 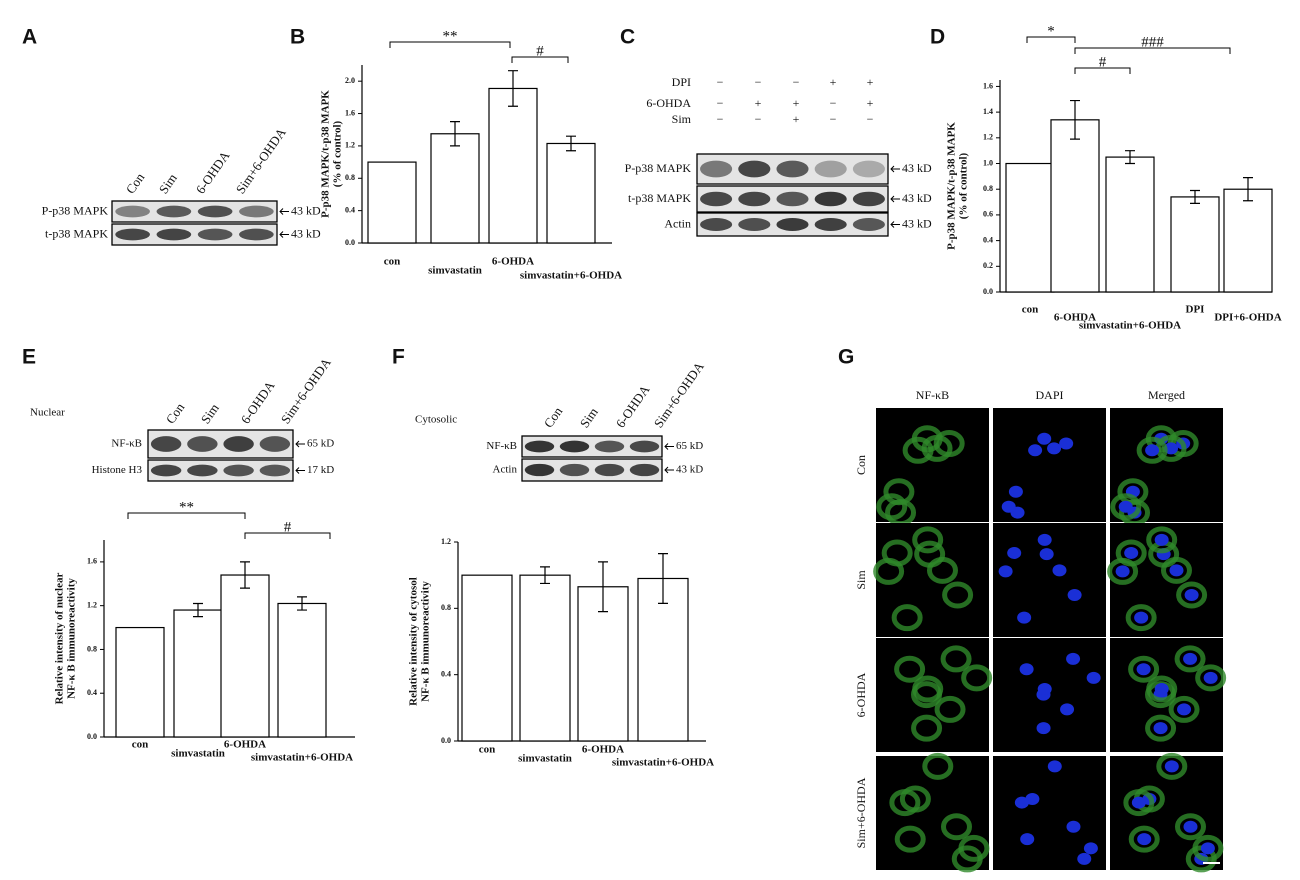 What do you see at coordinates (245, 745) in the screenshot?
I see `x-tick-label: 6-OHDA` at bounding box center [245, 745].